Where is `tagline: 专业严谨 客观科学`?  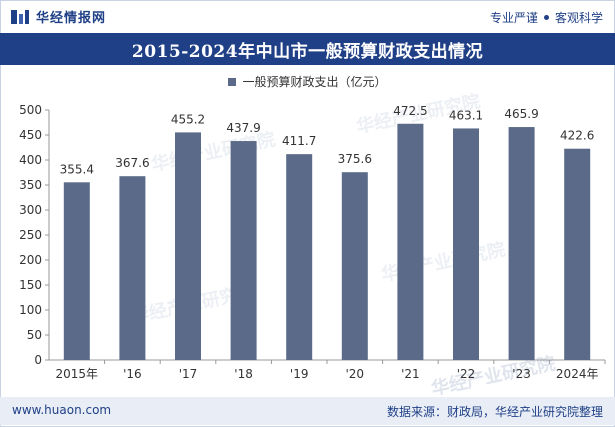 tagline: 专业严谨 客观科学 is located at coordinates (546, 17).